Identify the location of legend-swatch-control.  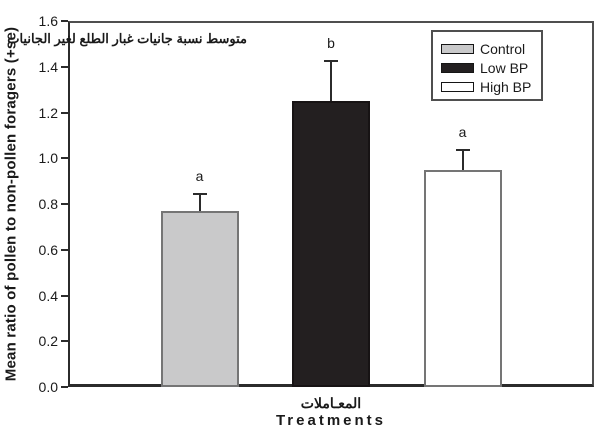
(457, 48).